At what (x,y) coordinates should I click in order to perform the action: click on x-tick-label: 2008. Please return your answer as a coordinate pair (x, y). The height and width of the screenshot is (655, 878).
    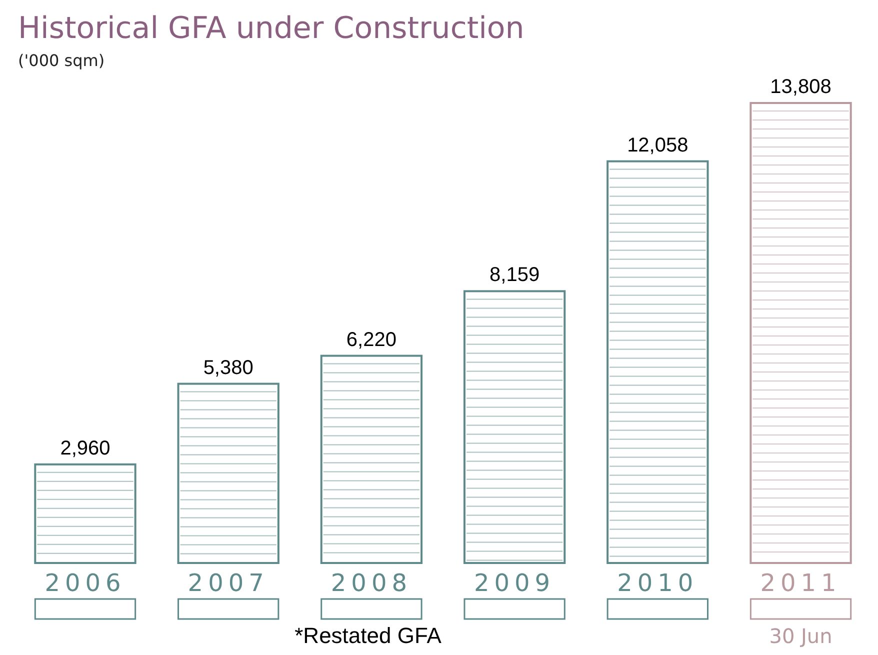
    Looking at the image, I should click on (371, 583).